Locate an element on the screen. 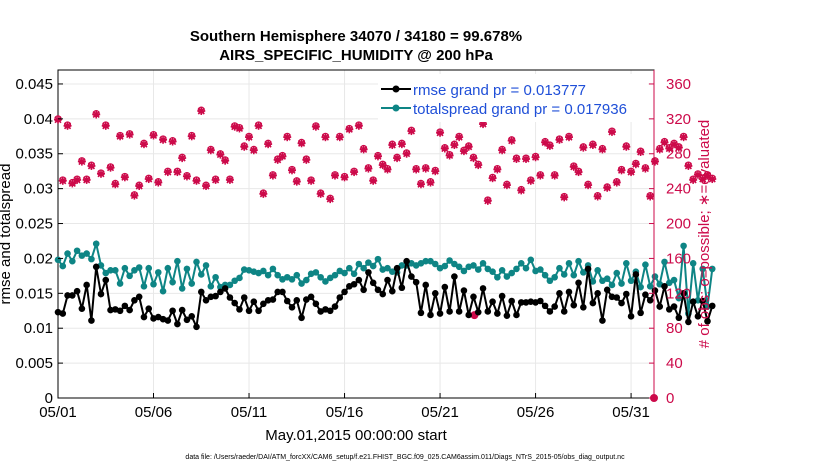  legend-spread-marker is located at coordinates (396, 108).